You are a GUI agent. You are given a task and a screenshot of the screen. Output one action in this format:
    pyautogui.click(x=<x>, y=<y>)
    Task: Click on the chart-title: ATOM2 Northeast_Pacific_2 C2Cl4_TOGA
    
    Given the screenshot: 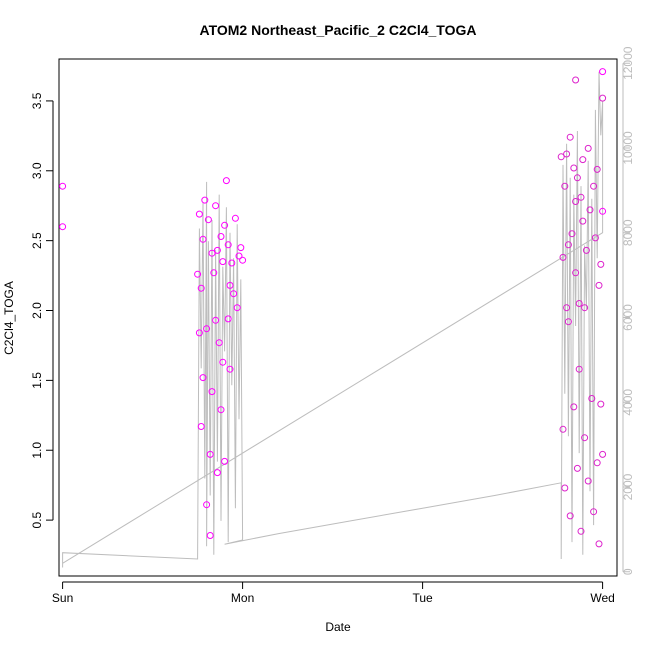 What is the action you would take?
    pyautogui.click(x=338, y=30)
    